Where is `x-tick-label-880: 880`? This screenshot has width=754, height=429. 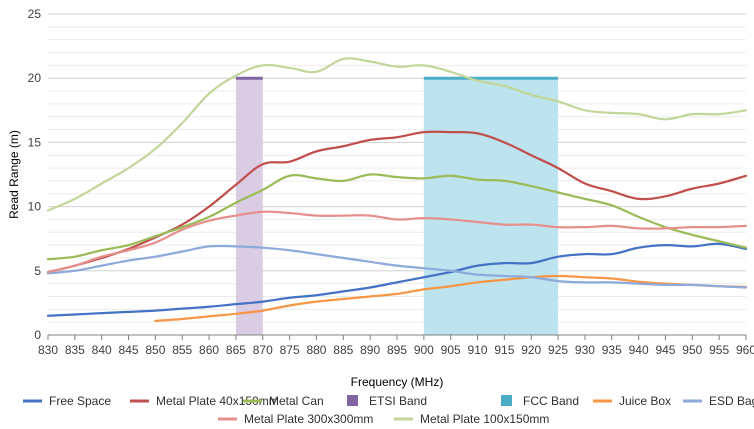
x-tick-label-880: 880 is located at coordinates (316, 350).